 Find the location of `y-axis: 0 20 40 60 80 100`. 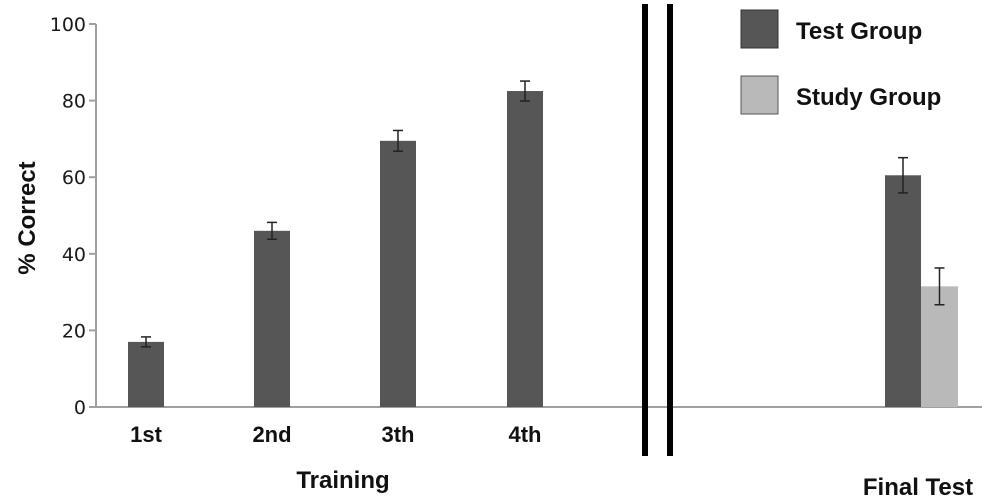

y-axis: 0 20 40 60 80 100 is located at coordinates (73, 216).